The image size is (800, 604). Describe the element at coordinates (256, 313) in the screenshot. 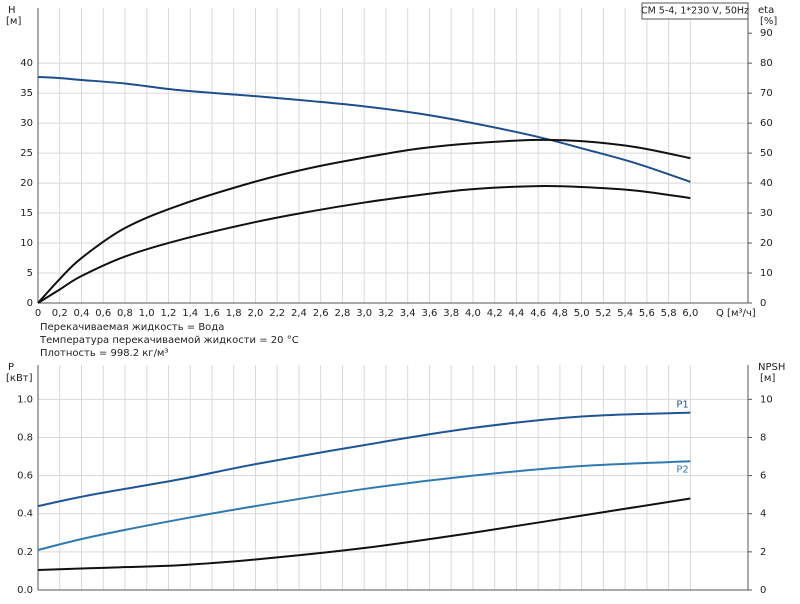

I see `x-tick-label: 2,0` at that location.